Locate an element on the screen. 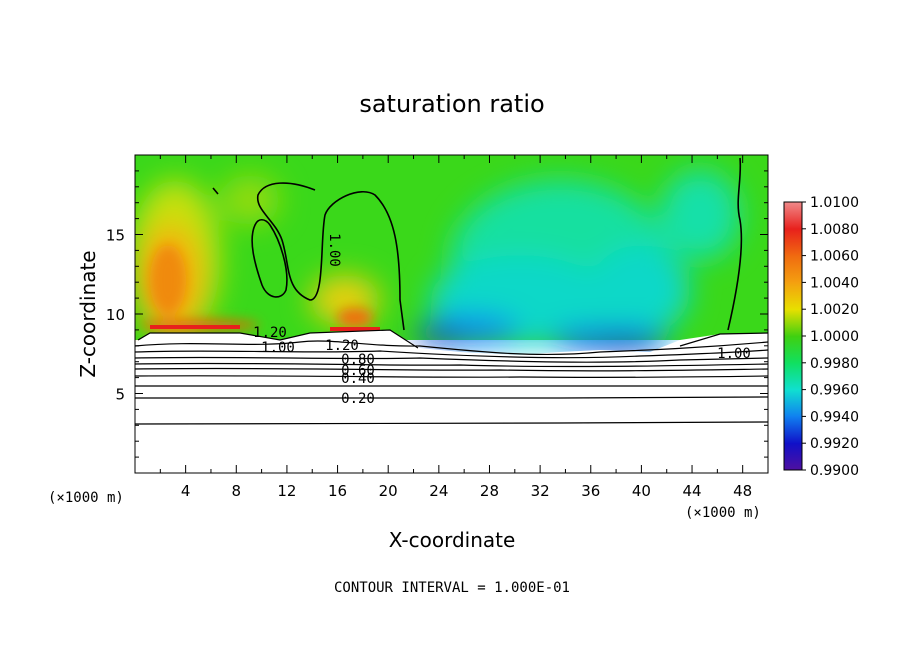 This screenshot has height=654, width=904. contour-label-100-c: 1.00 is located at coordinates (734, 354).